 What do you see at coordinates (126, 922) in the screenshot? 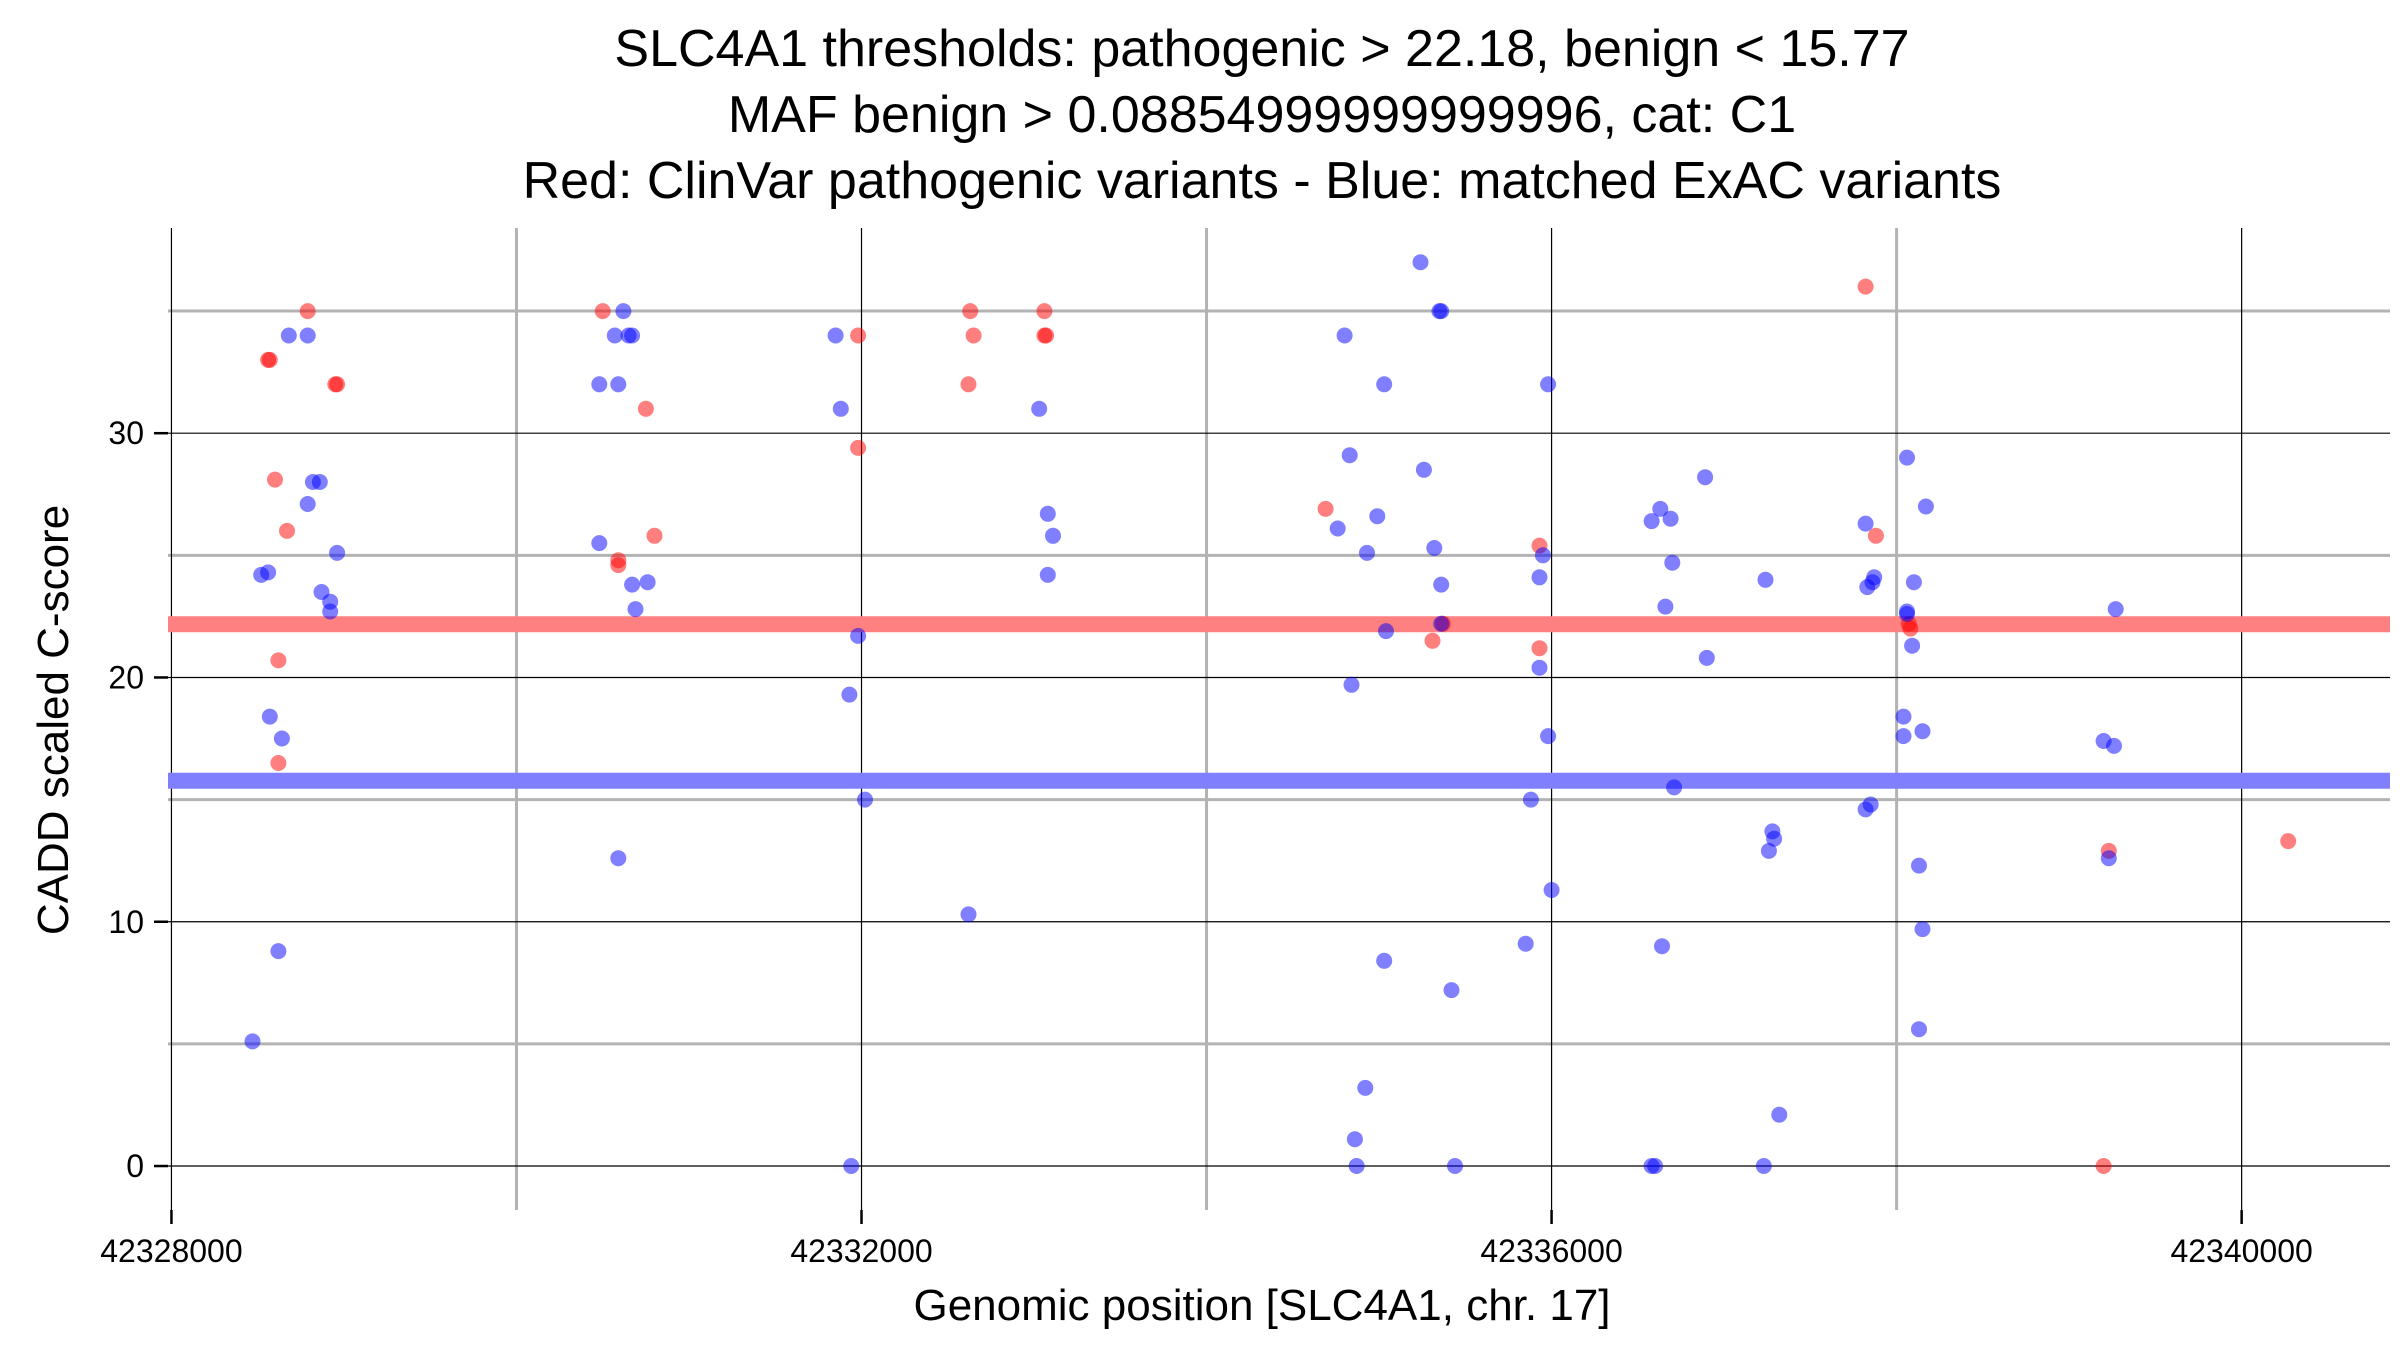
I see `y-tick-label: 10` at bounding box center [126, 922].